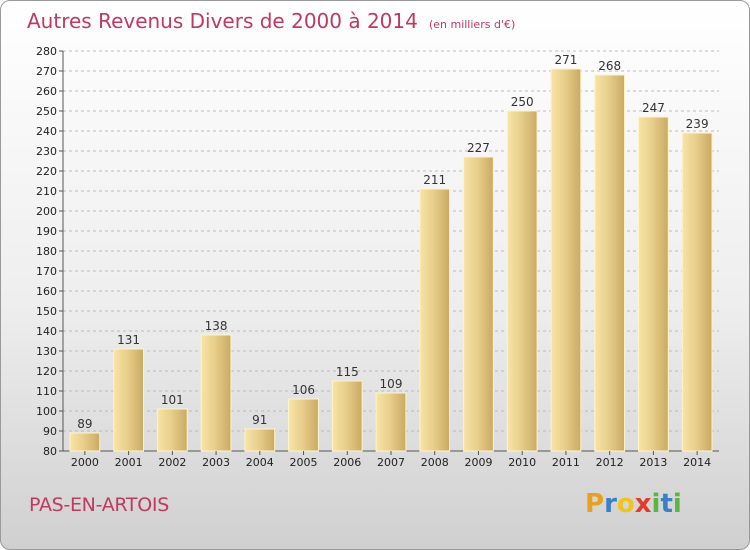 This screenshot has height=550, width=750. What do you see at coordinates (46, 351) in the screenshot?
I see `y-tick-label: 130` at bounding box center [46, 351].